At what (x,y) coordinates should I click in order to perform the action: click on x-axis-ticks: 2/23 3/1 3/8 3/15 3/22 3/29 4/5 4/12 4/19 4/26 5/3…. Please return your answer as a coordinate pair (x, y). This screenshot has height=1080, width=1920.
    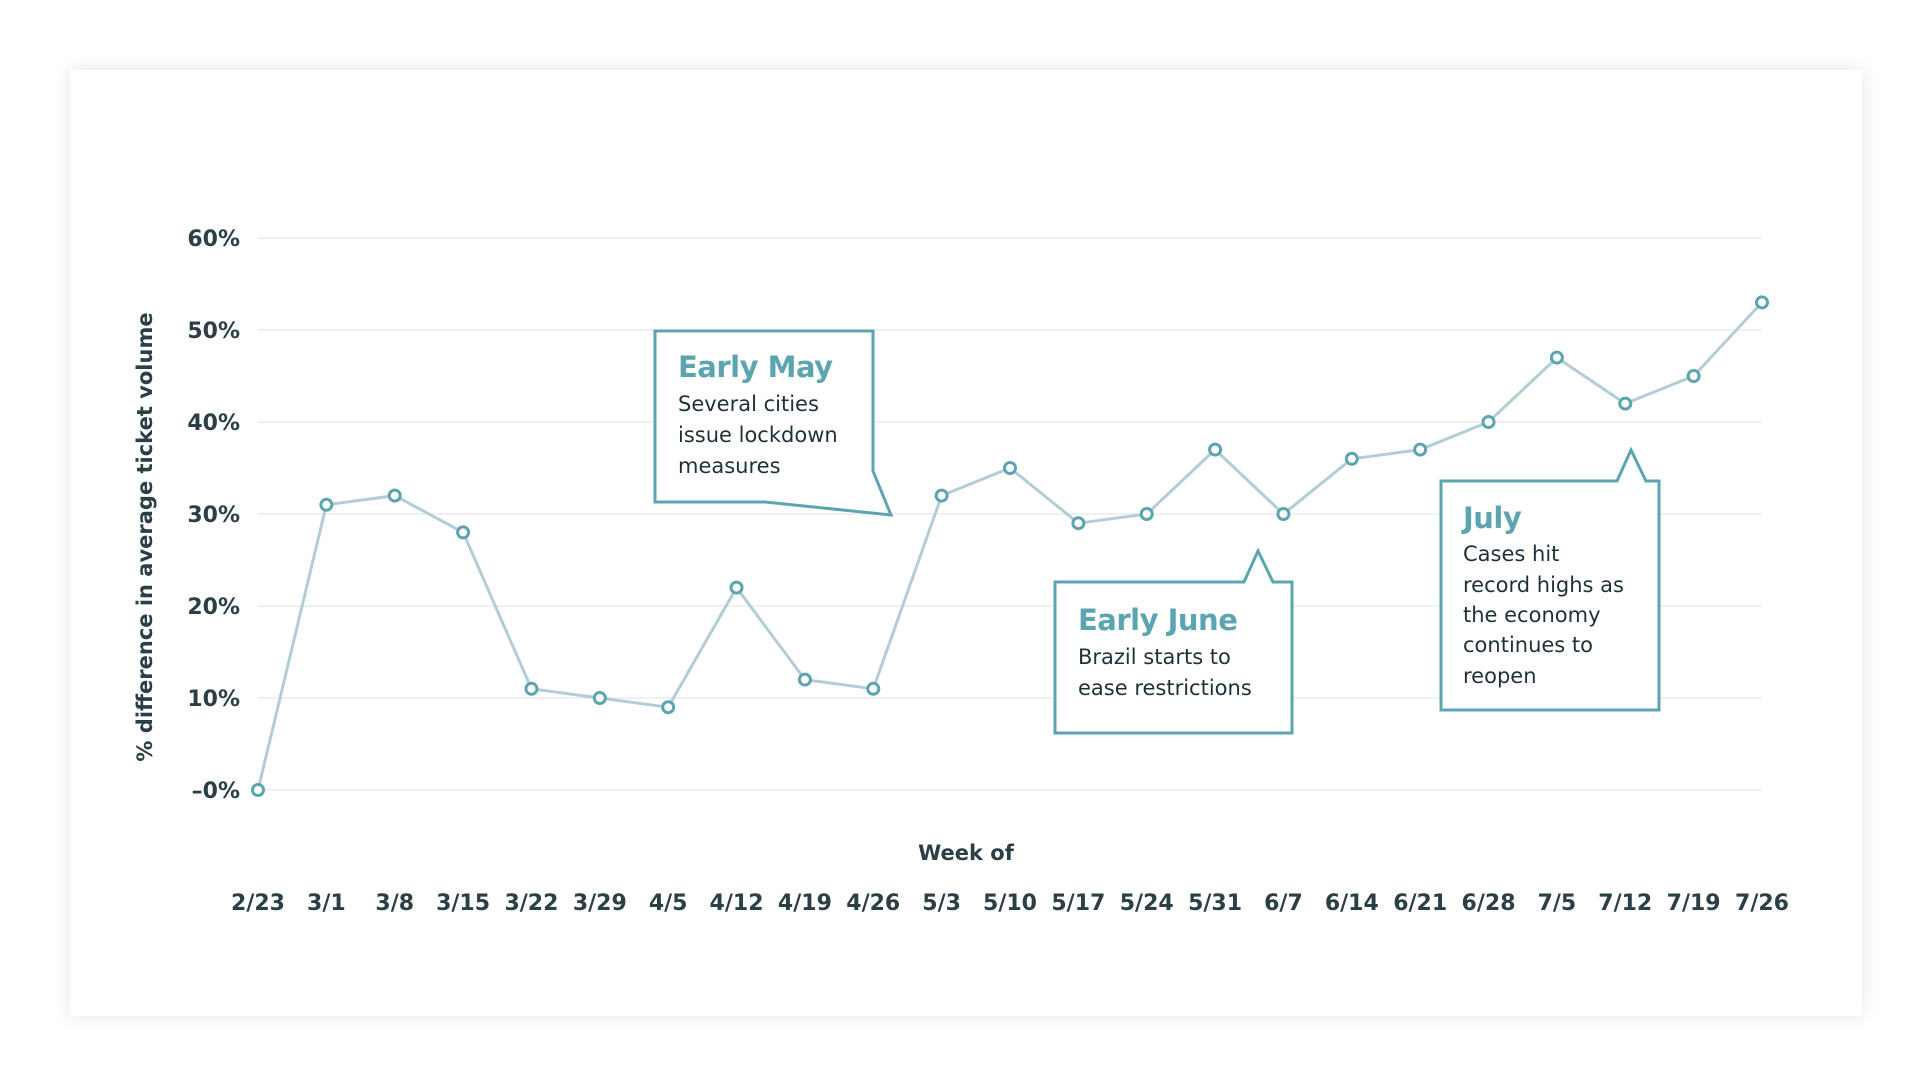
    Looking at the image, I should click on (1010, 903).